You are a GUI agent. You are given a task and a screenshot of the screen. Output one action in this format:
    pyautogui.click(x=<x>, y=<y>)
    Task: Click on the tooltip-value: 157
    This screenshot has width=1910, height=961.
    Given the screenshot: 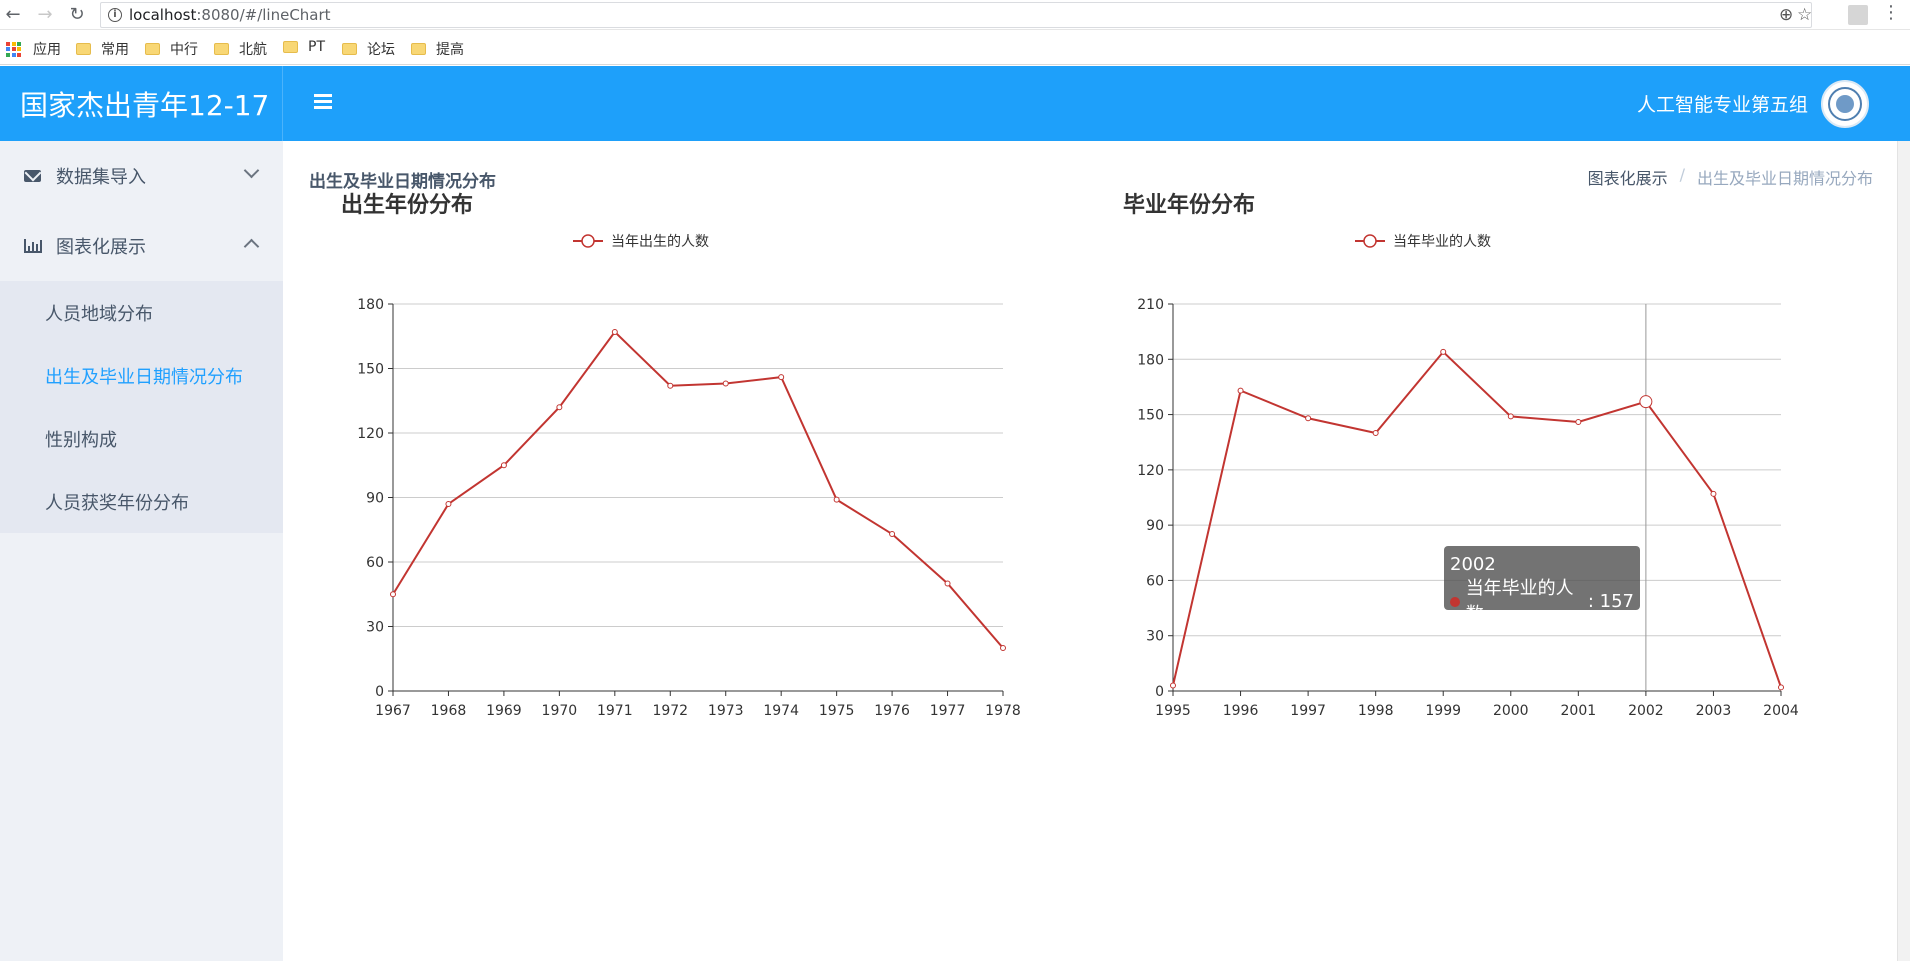 What is the action you would take?
    pyautogui.click(x=1616, y=601)
    